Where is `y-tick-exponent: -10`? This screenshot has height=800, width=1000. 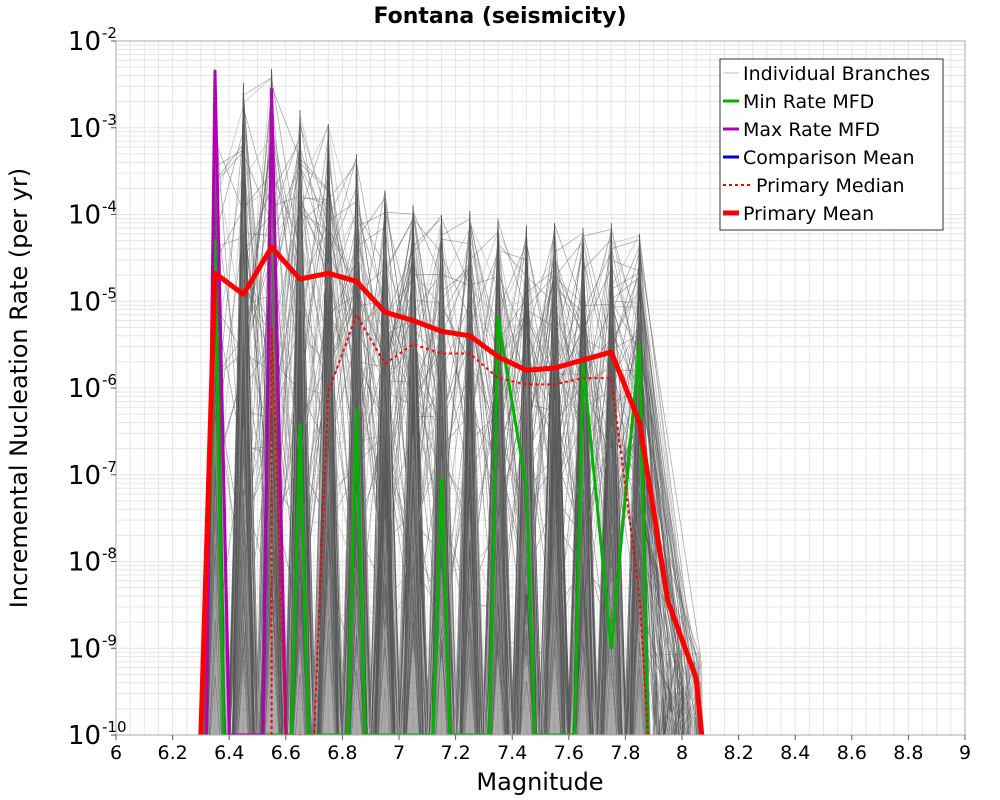
y-tick-exponent: -10 is located at coordinates (114, 727).